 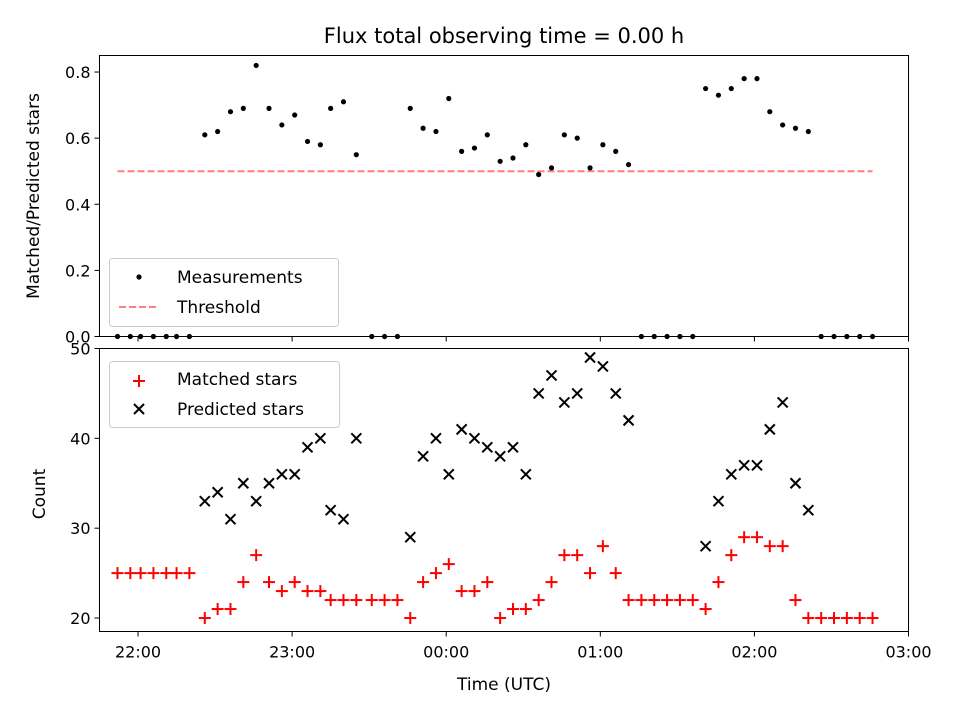 What do you see at coordinates (240, 410) in the screenshot?
I see `legend-predicted-label: Predicted stars` at bounding box center [240, 410].